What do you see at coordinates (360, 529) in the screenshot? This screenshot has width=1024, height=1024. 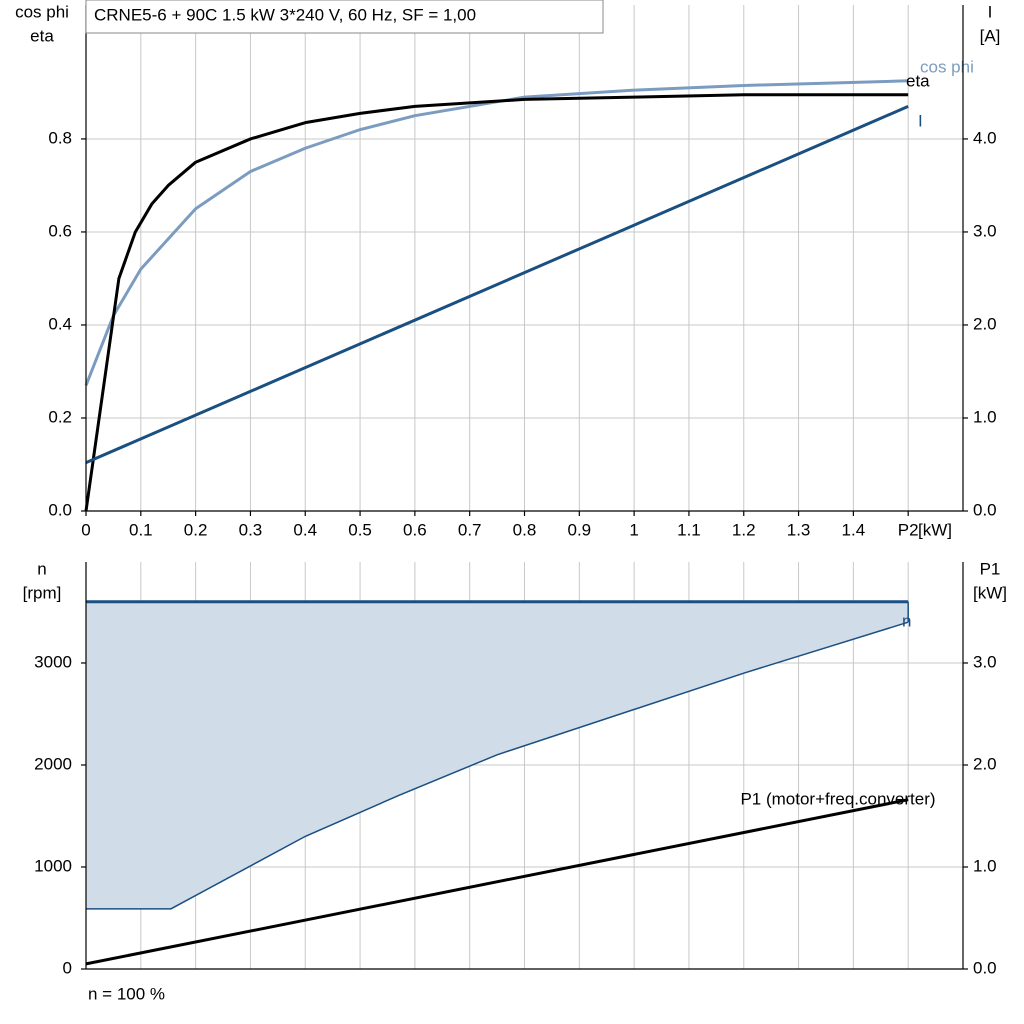 I see `x-tick-label: 0.5` at bounding box center [360, 529].